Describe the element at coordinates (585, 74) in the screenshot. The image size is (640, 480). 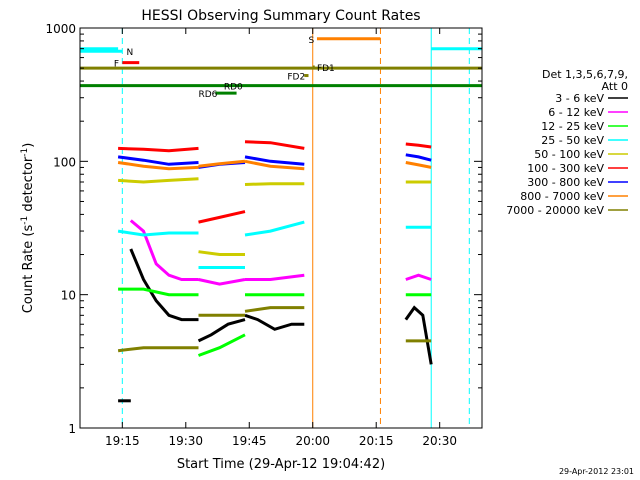
I see `legend-header-line1: Det 1,3,5,6,7,9,` at that location.